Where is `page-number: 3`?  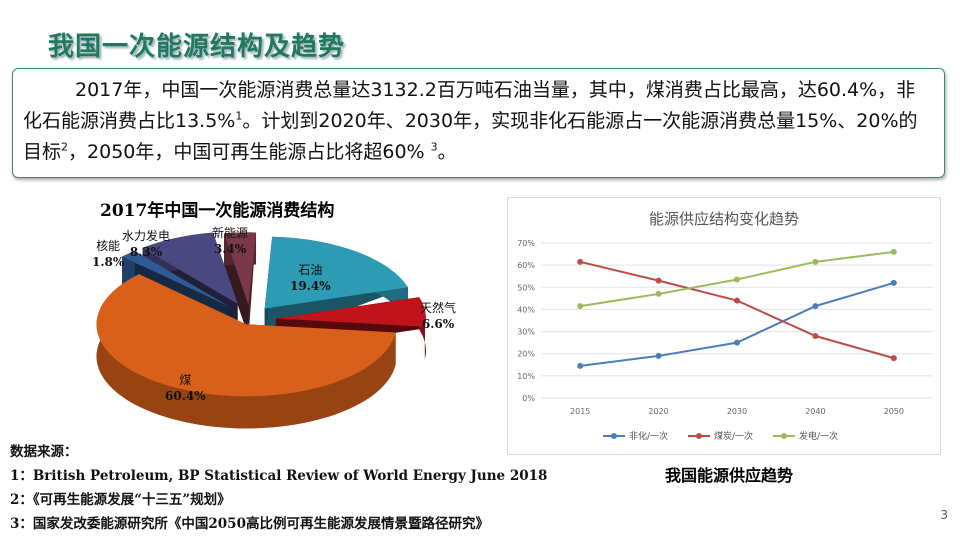
page-number: 3 is located at coordinates (944, 515).